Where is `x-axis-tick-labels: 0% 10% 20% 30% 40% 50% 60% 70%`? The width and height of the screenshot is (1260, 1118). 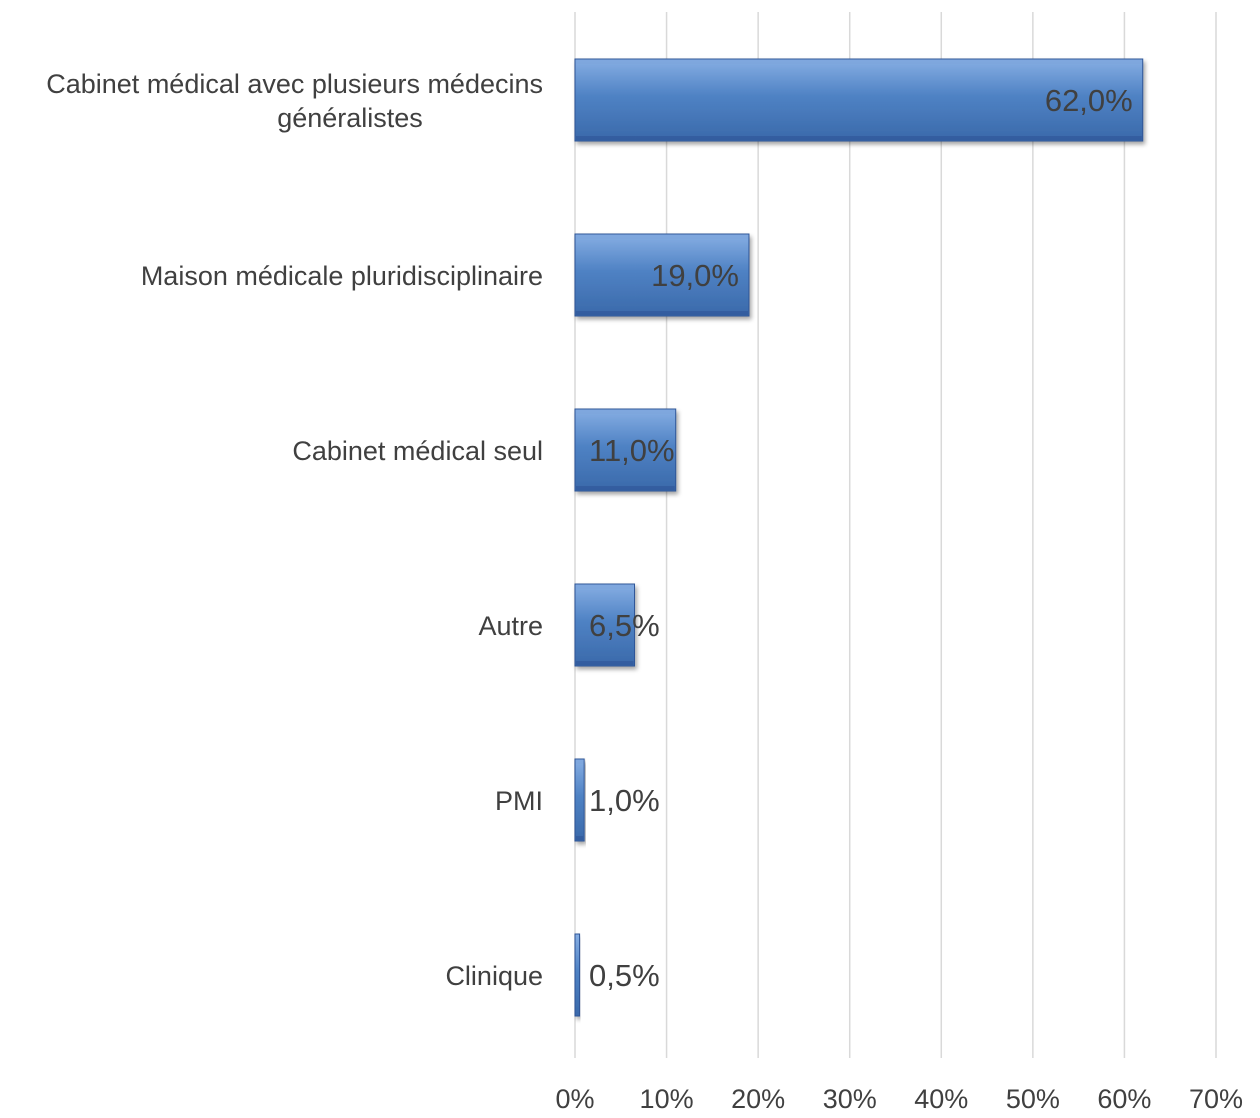
x-axis-tick-labels: 0% 10% 20% 30% 40% 50% 60% 70% is located at coordinates (899, 1099).